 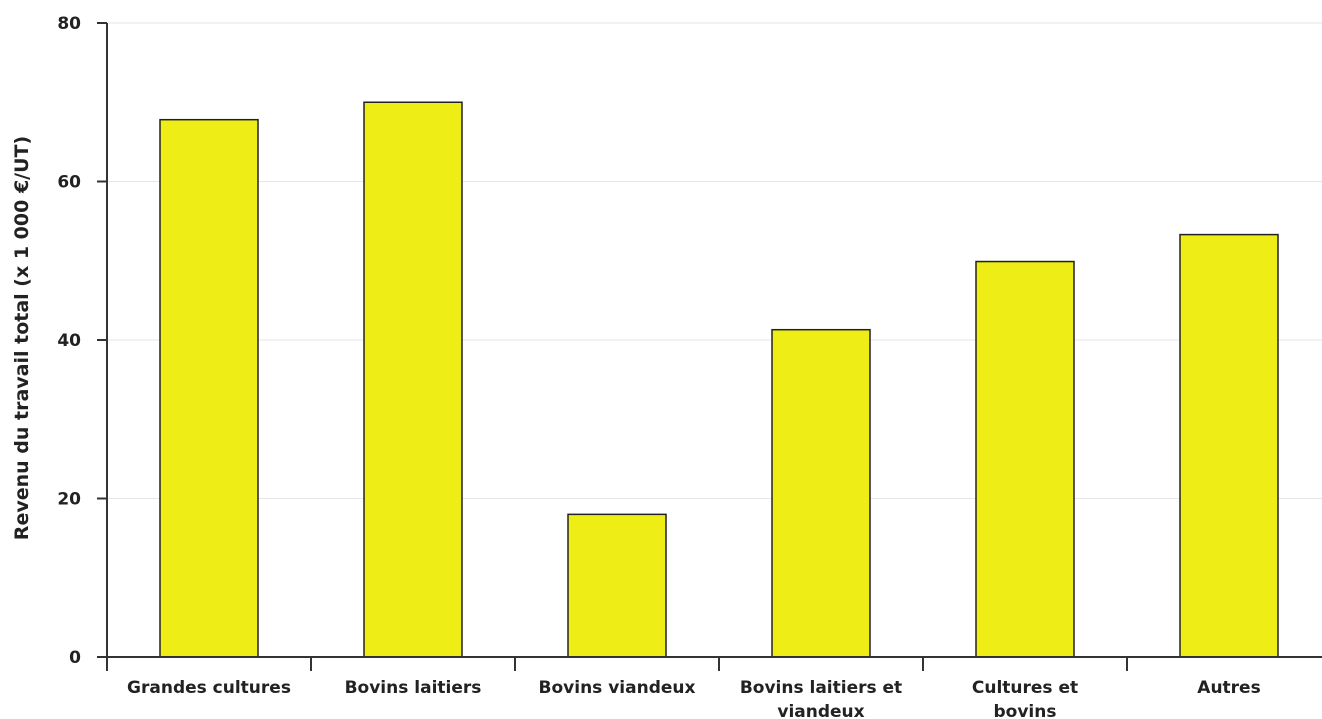 What do you see at coordinates (22, 338) in the screenshot?
I see `y-axis-title: Revenu du travail total (x 1 000 €/UT)` at bounding box center [22, 338].